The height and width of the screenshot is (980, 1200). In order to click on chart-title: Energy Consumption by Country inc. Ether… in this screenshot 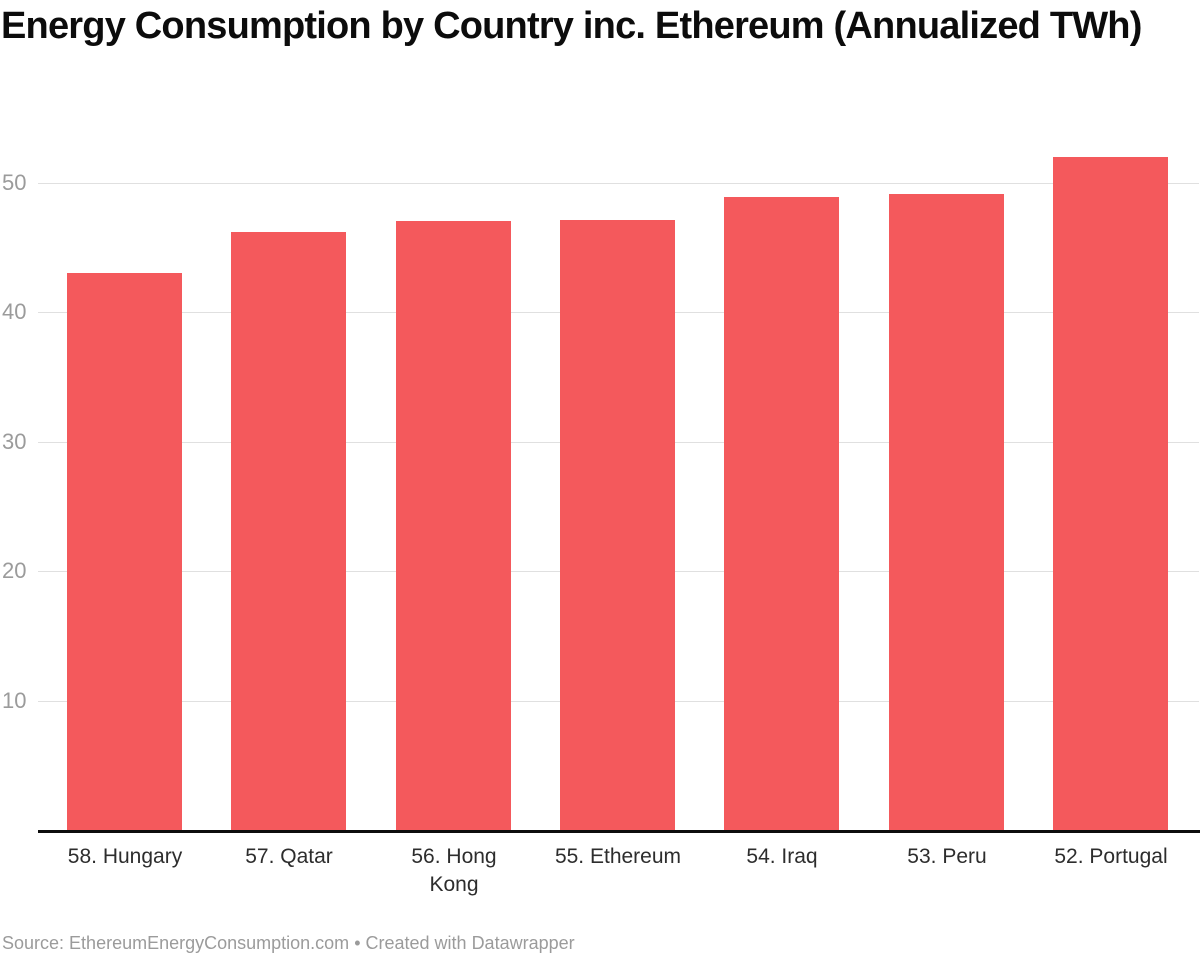, I will do `click(571, 26)`.